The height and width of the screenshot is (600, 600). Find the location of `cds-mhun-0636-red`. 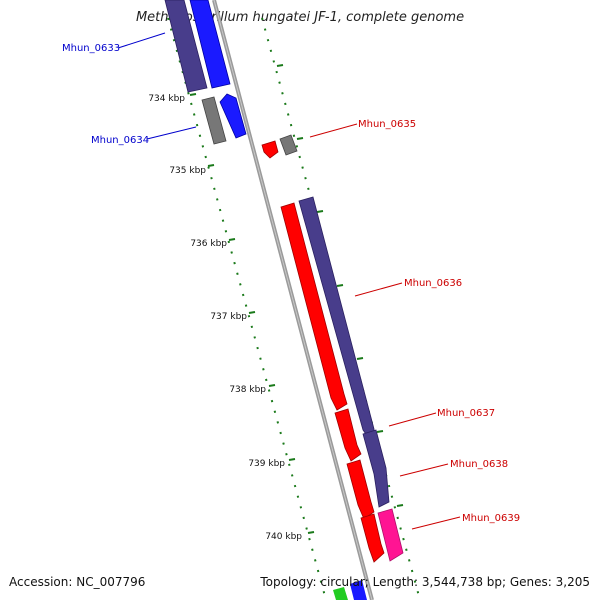

cds-mhun-0636-red is located at coordinates (314, 306).